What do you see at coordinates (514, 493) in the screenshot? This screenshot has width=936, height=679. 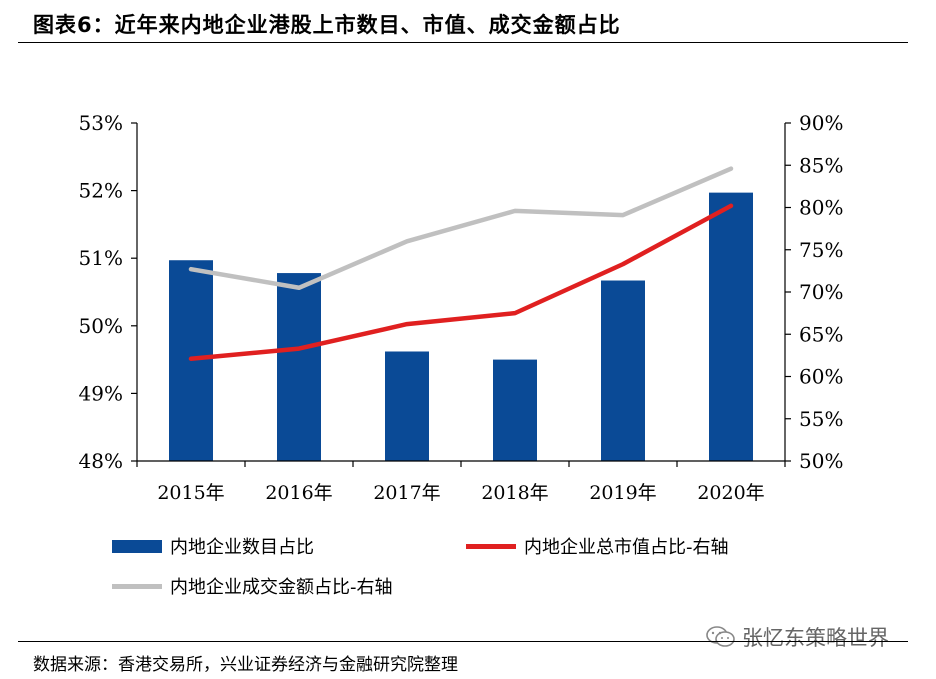 I see `x-tick-label: 2018年` at bounding box center [514, 493].